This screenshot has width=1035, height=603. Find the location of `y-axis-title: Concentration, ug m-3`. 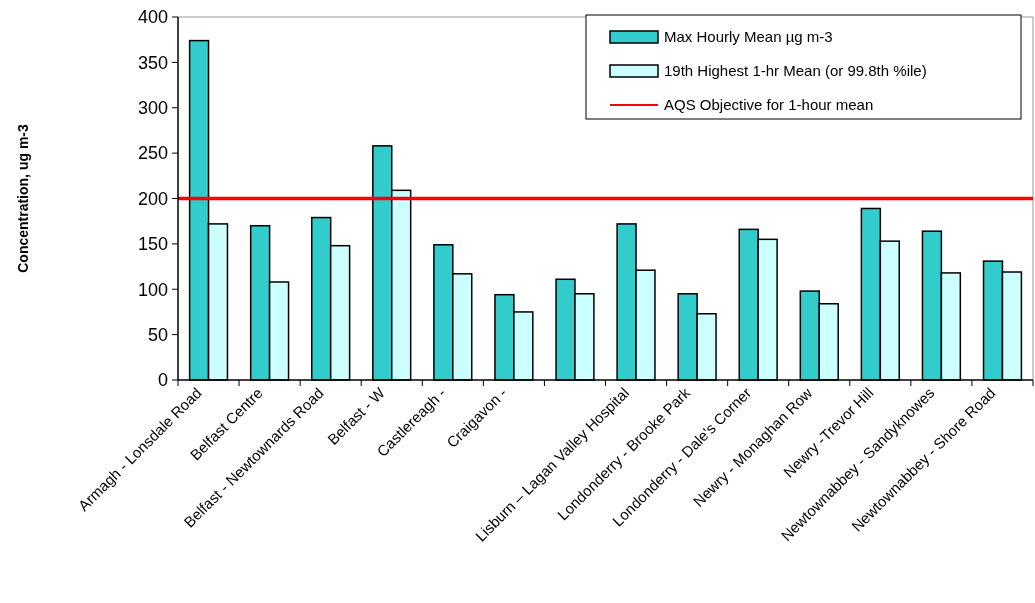

y-axis-title: Concentration, ug m-3 is located at coordinates (23, 198).